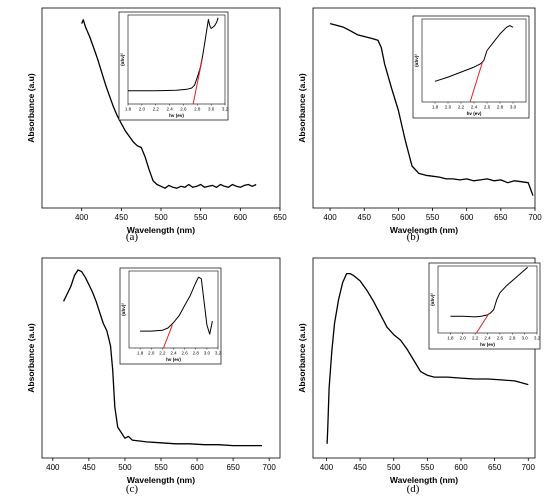 The height and width of the screenshot is (498, 550). Describe the element at coordinates (132, 237) in the screenshot. I see `panel-caption: (a)` at that location.